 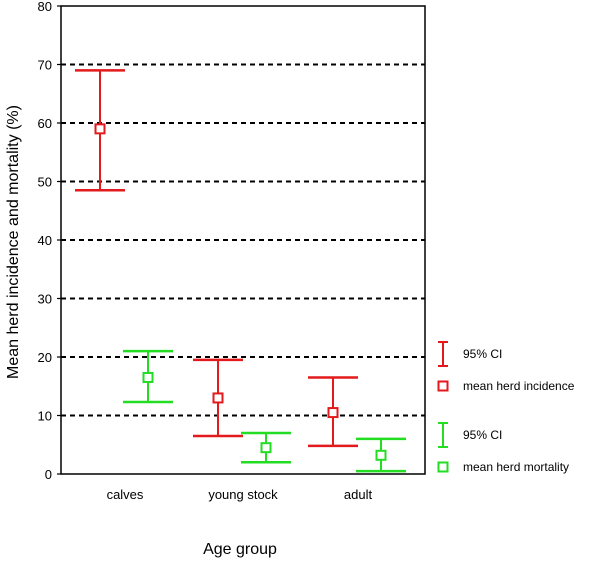 I want to click on y-tick-label: 30, so click(x=45, y=299).